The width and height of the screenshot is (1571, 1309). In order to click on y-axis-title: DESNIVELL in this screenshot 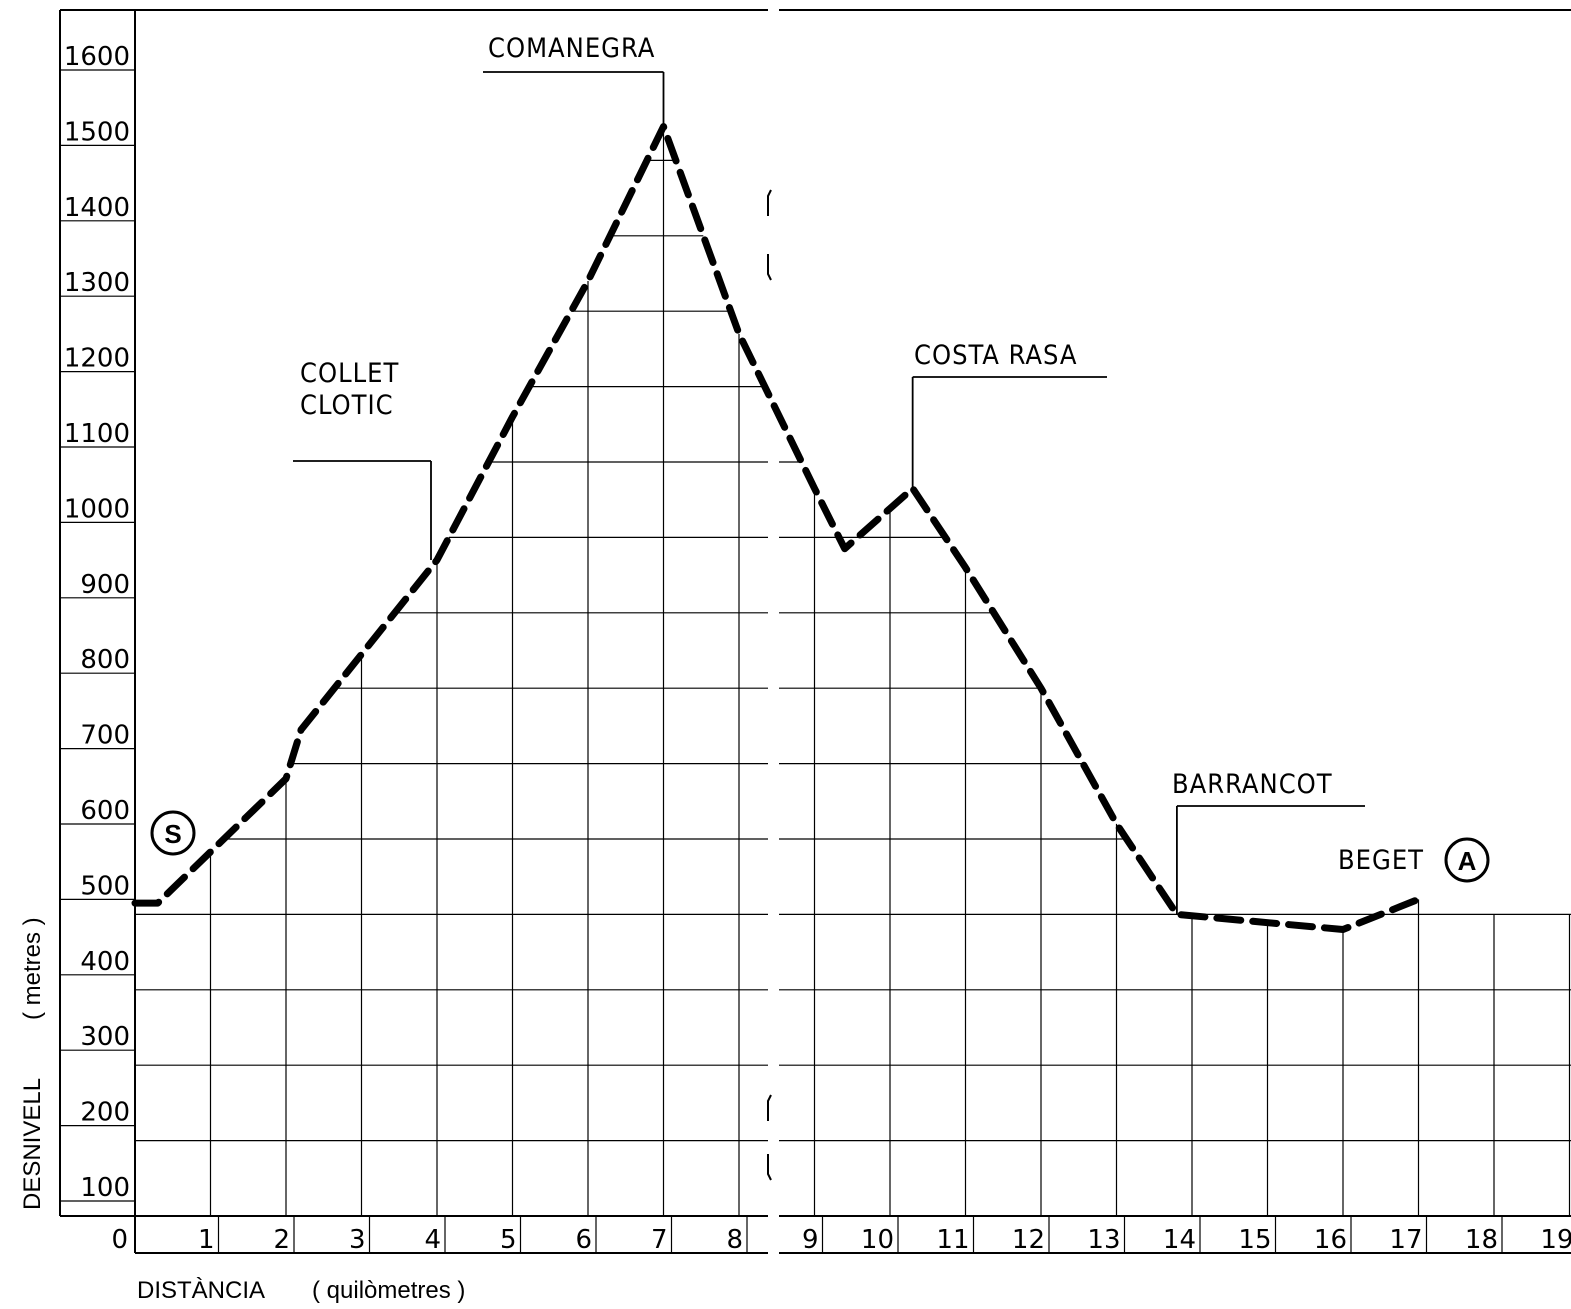, I will do `click(32, 1144)`.